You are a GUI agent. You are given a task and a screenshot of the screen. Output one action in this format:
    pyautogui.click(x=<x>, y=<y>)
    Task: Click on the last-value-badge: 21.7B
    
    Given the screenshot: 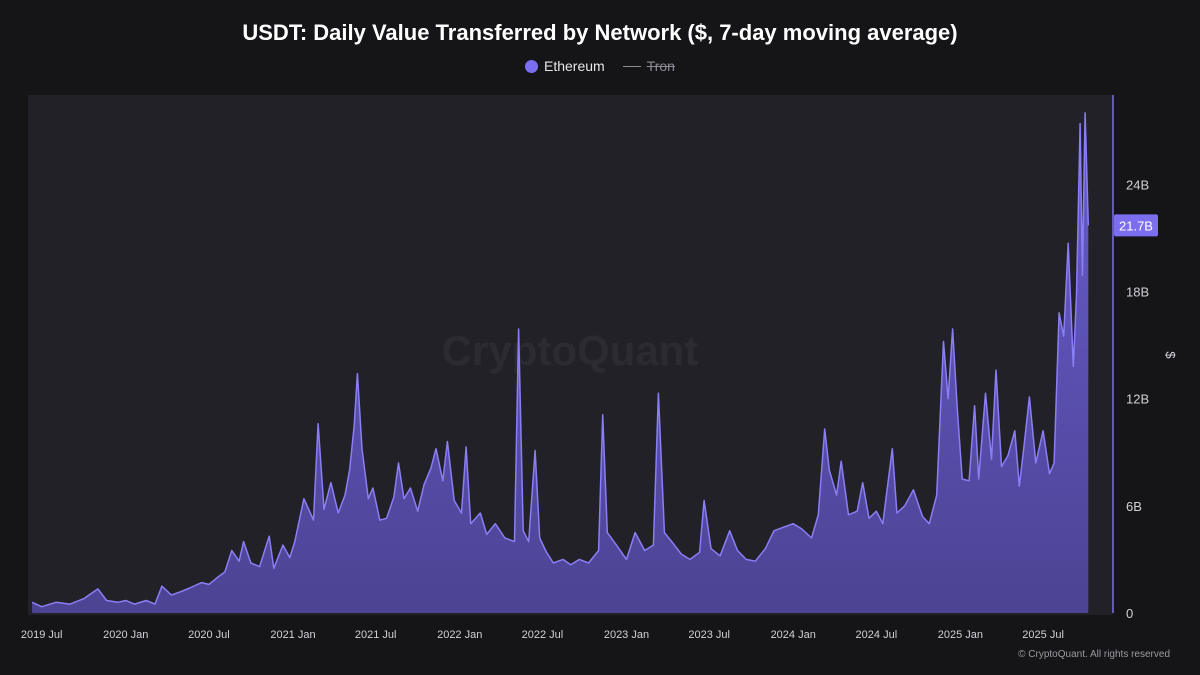 What is the action you would take?
    pyautogui.click(x=1136, y=225)
    